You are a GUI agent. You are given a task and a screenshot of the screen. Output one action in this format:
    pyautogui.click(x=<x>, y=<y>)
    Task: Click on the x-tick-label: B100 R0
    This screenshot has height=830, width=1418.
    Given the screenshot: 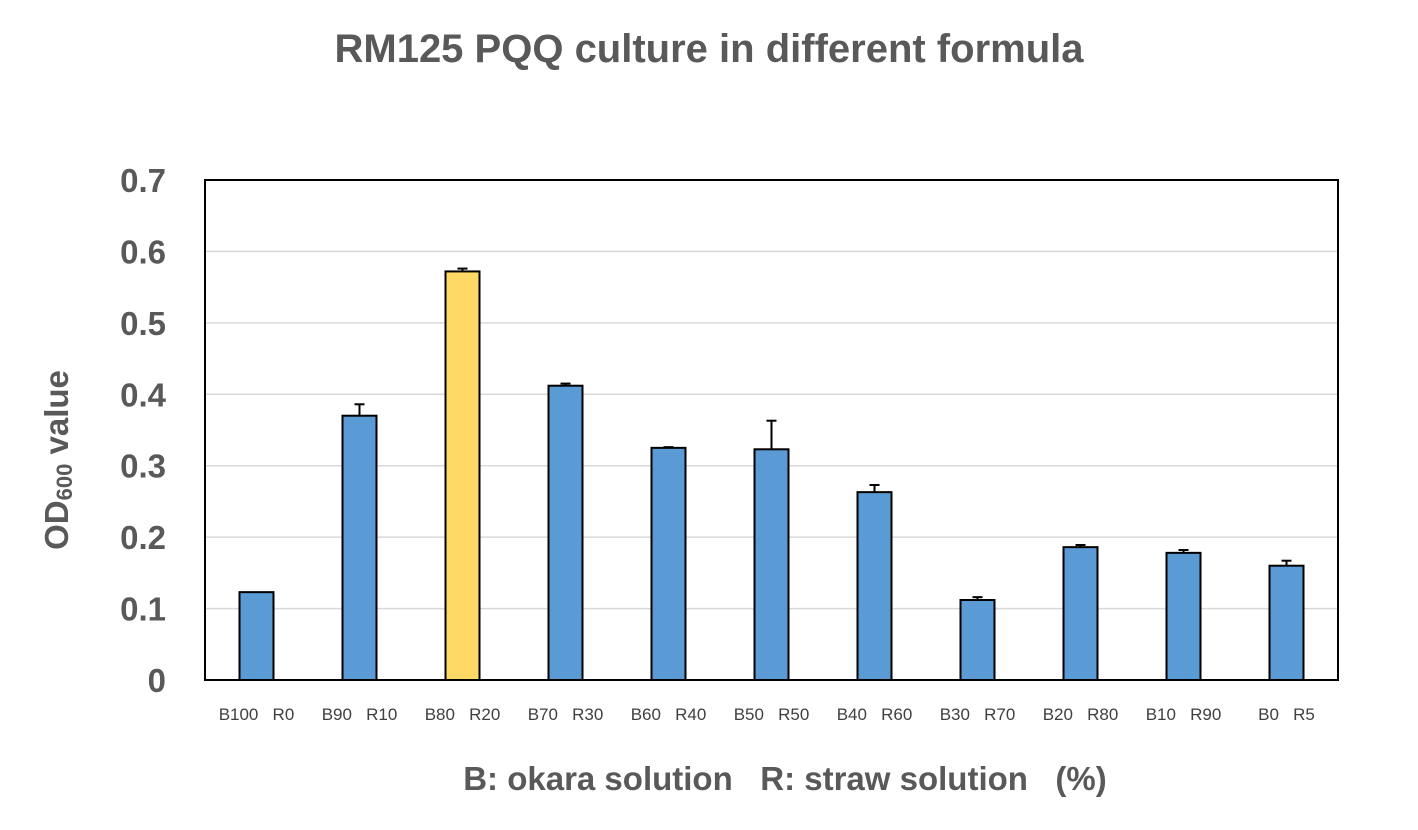 What is the action you would take?
    pyautogui.click(x=257, y=714)
    